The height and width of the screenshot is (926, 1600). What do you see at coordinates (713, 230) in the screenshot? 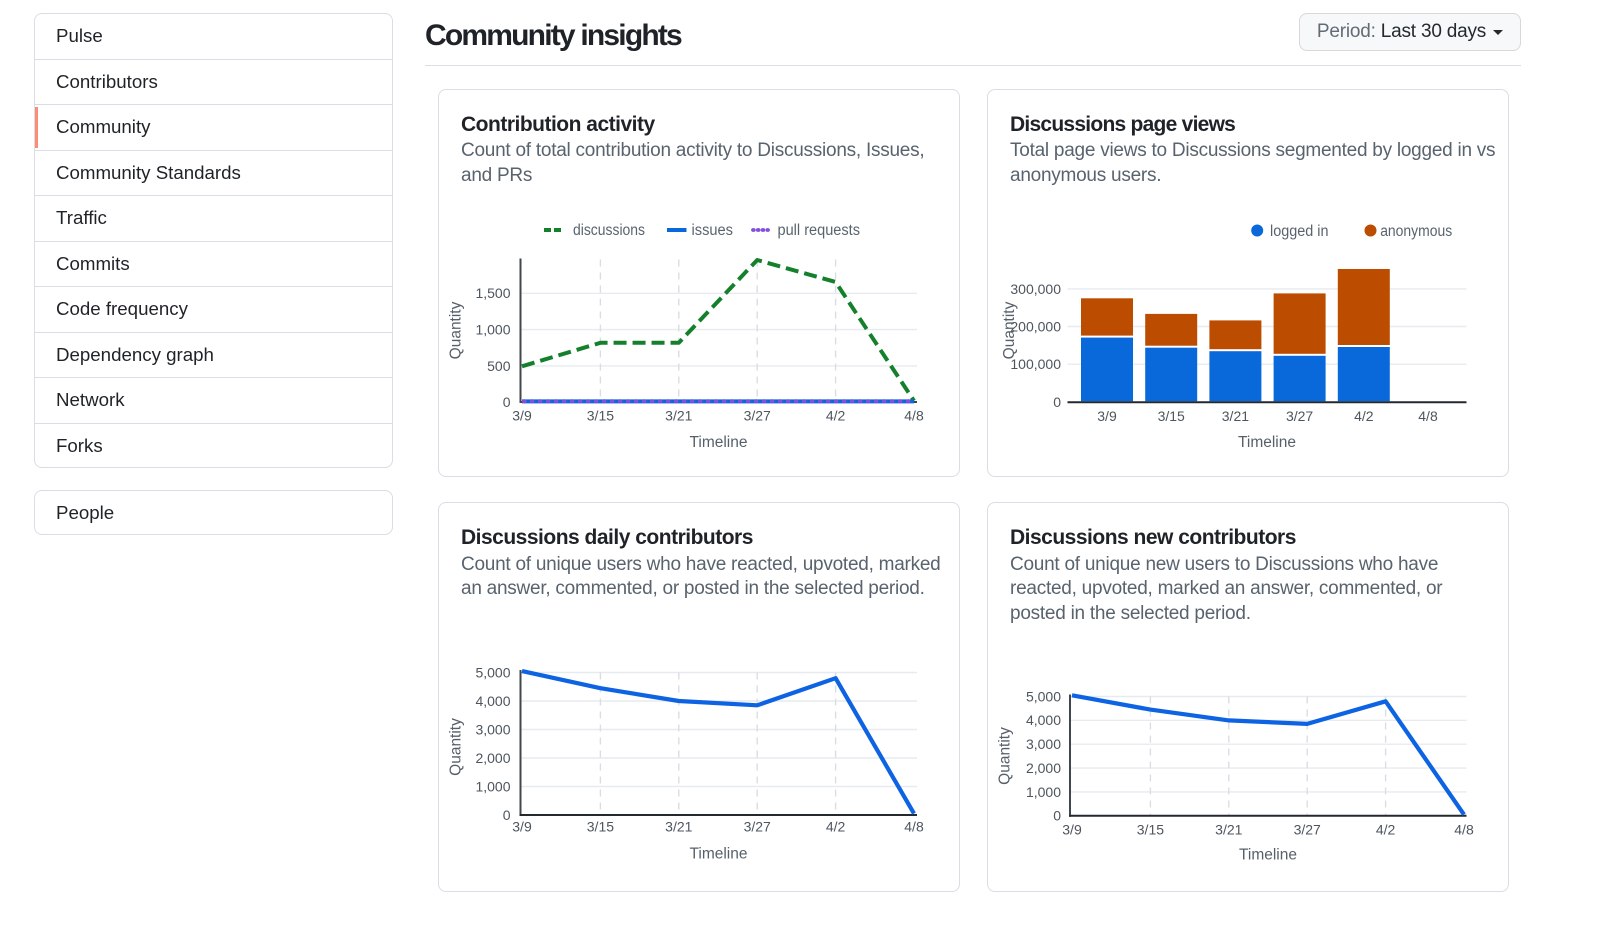
I see `svg-text: issues` at bounding box center [713, 230].